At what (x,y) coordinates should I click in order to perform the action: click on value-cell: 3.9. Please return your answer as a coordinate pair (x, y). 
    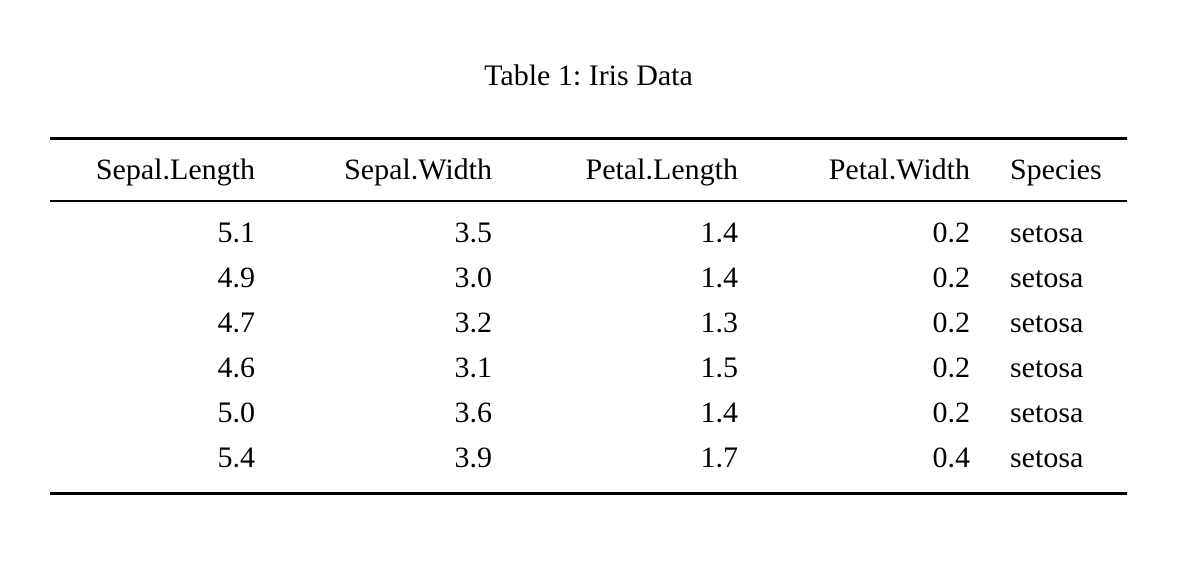
    Looking at the image, I should click on (473, 457).